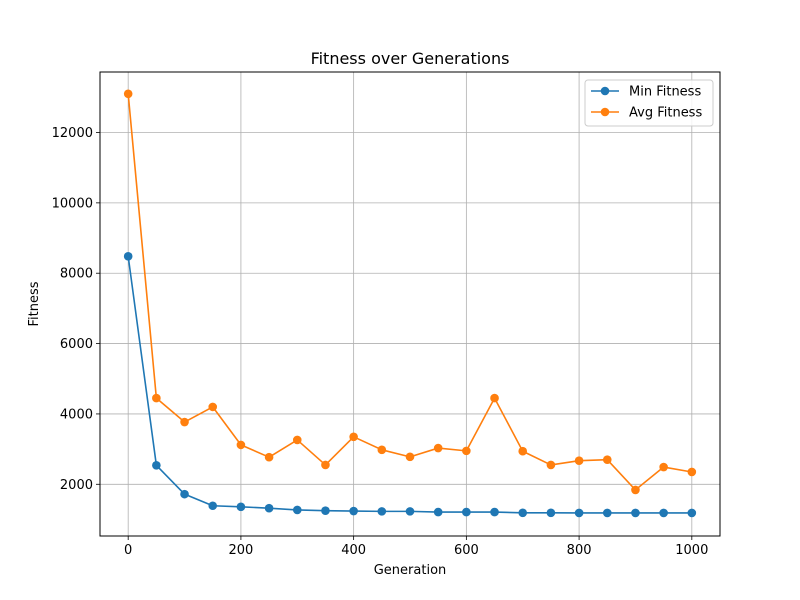 The height and width of the screenshot is (600, 800). I want to click on x-tick-label: 200, so click(240, 550).